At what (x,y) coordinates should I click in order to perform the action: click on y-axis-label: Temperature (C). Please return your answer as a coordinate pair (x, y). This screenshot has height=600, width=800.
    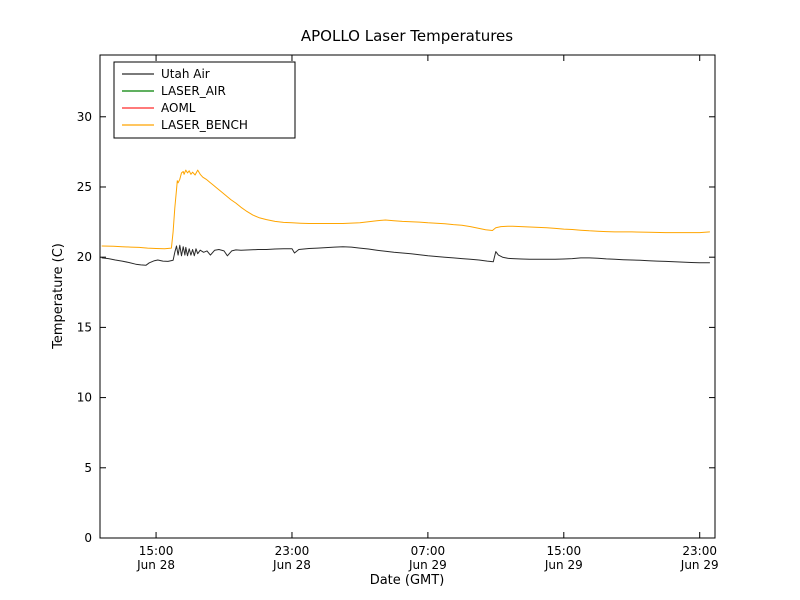
    Looking at the image, I should click on (58, 296).